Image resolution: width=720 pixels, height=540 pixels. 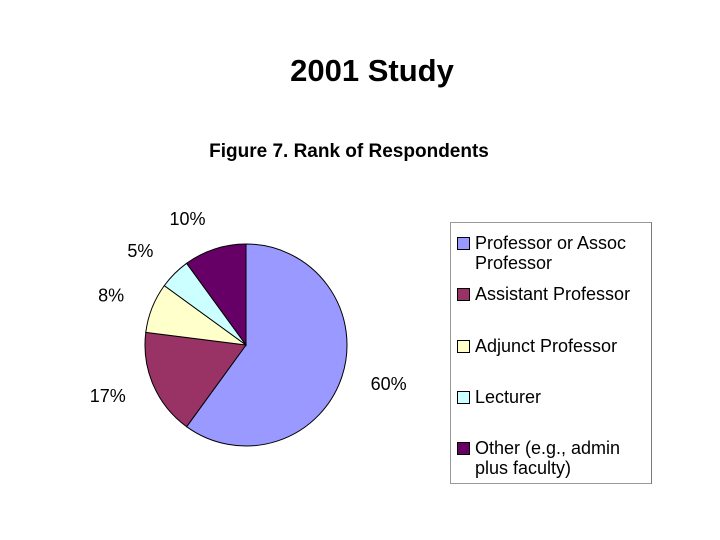 What do you see at coordinates (108, 396) in the screenshot?
I see `data-label: 17%` at bounding box center [108, 396].